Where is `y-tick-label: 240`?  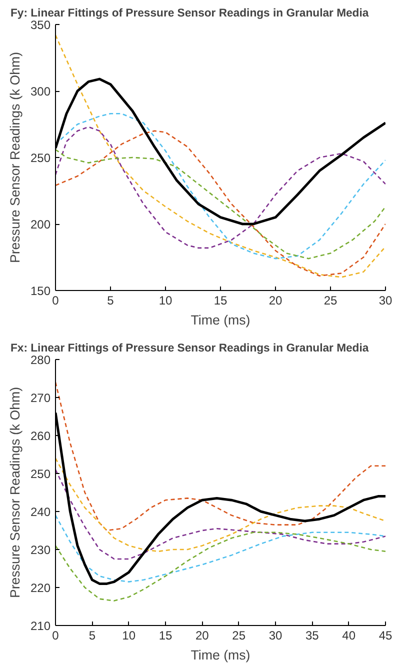
y-tick-label: 240 is located at coordinates (40, 512).